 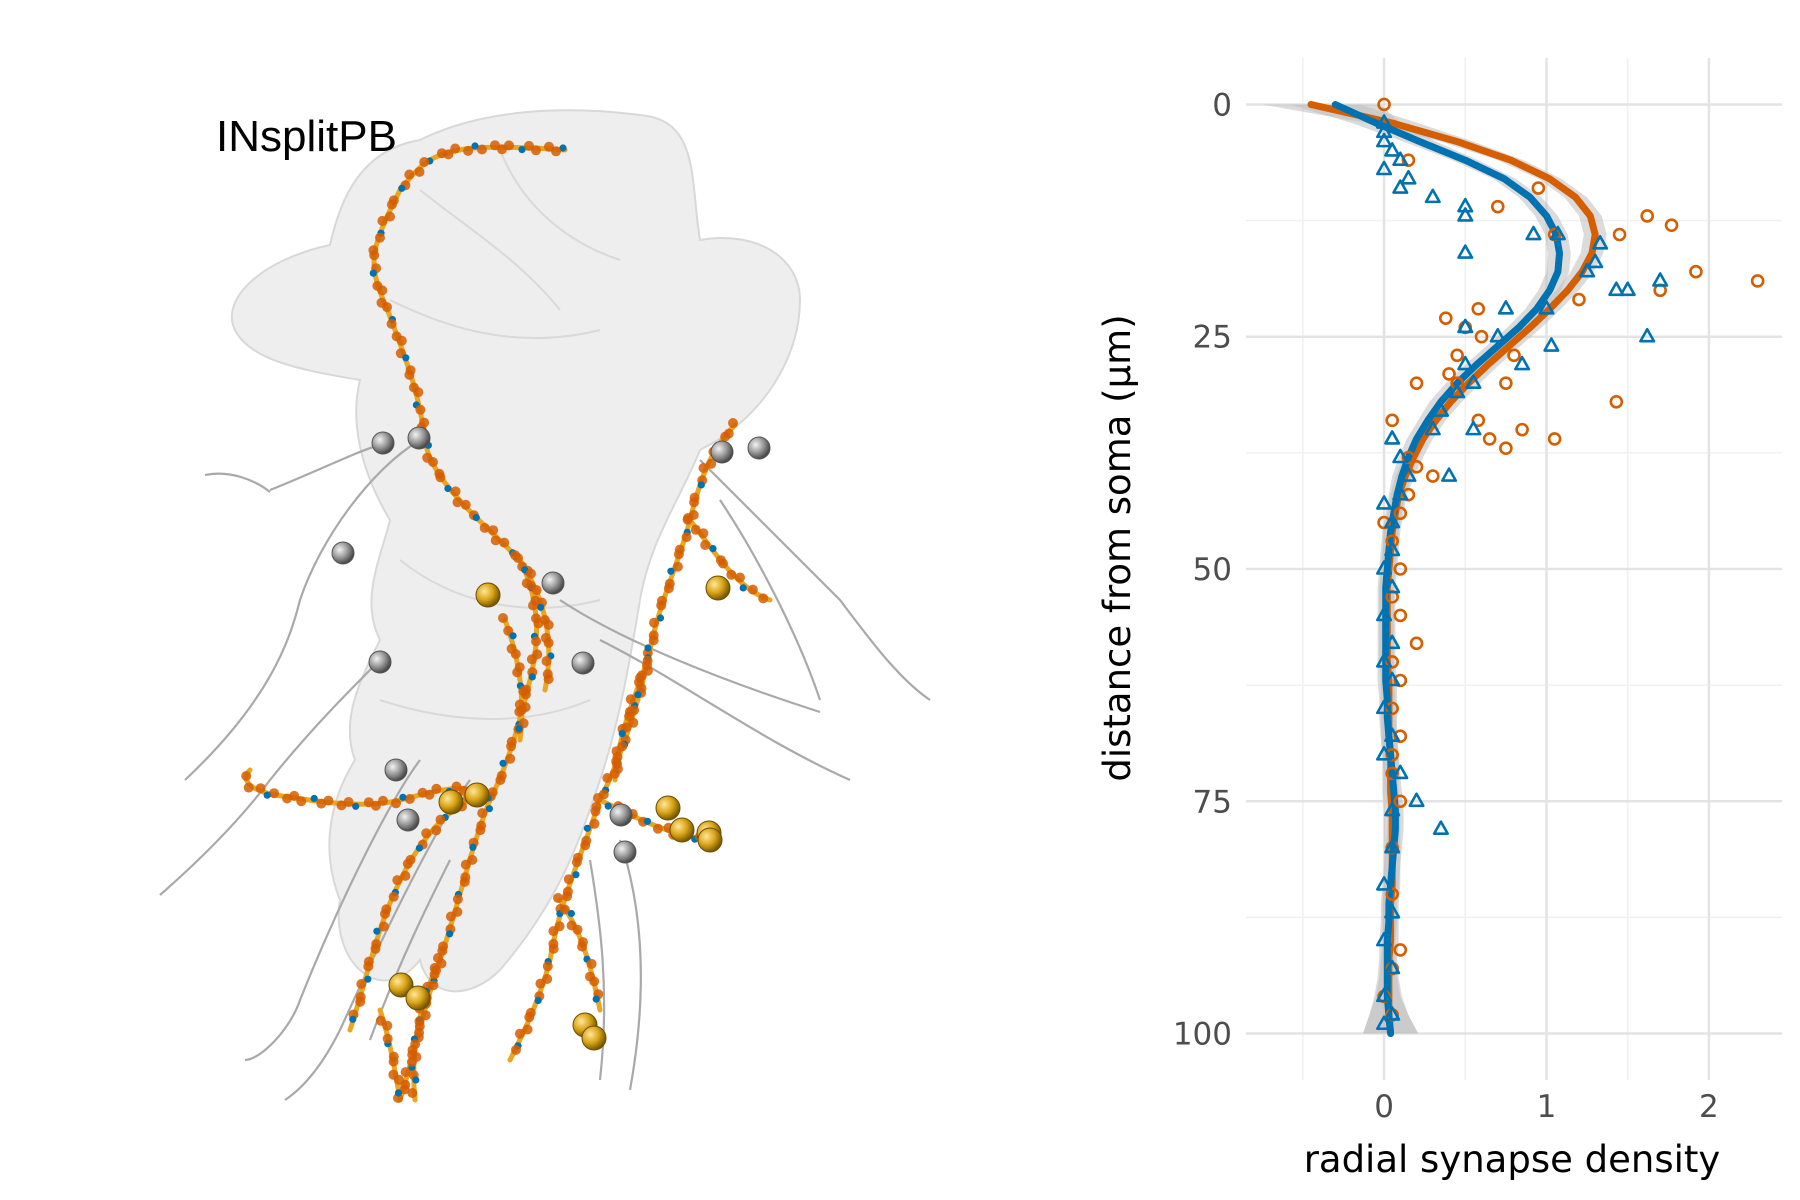 What do you see at coordinates (1117, 547) in the screenshot?
I see `y-axis-title: distance from soma (μm)` at bounding box center [1117, 547].